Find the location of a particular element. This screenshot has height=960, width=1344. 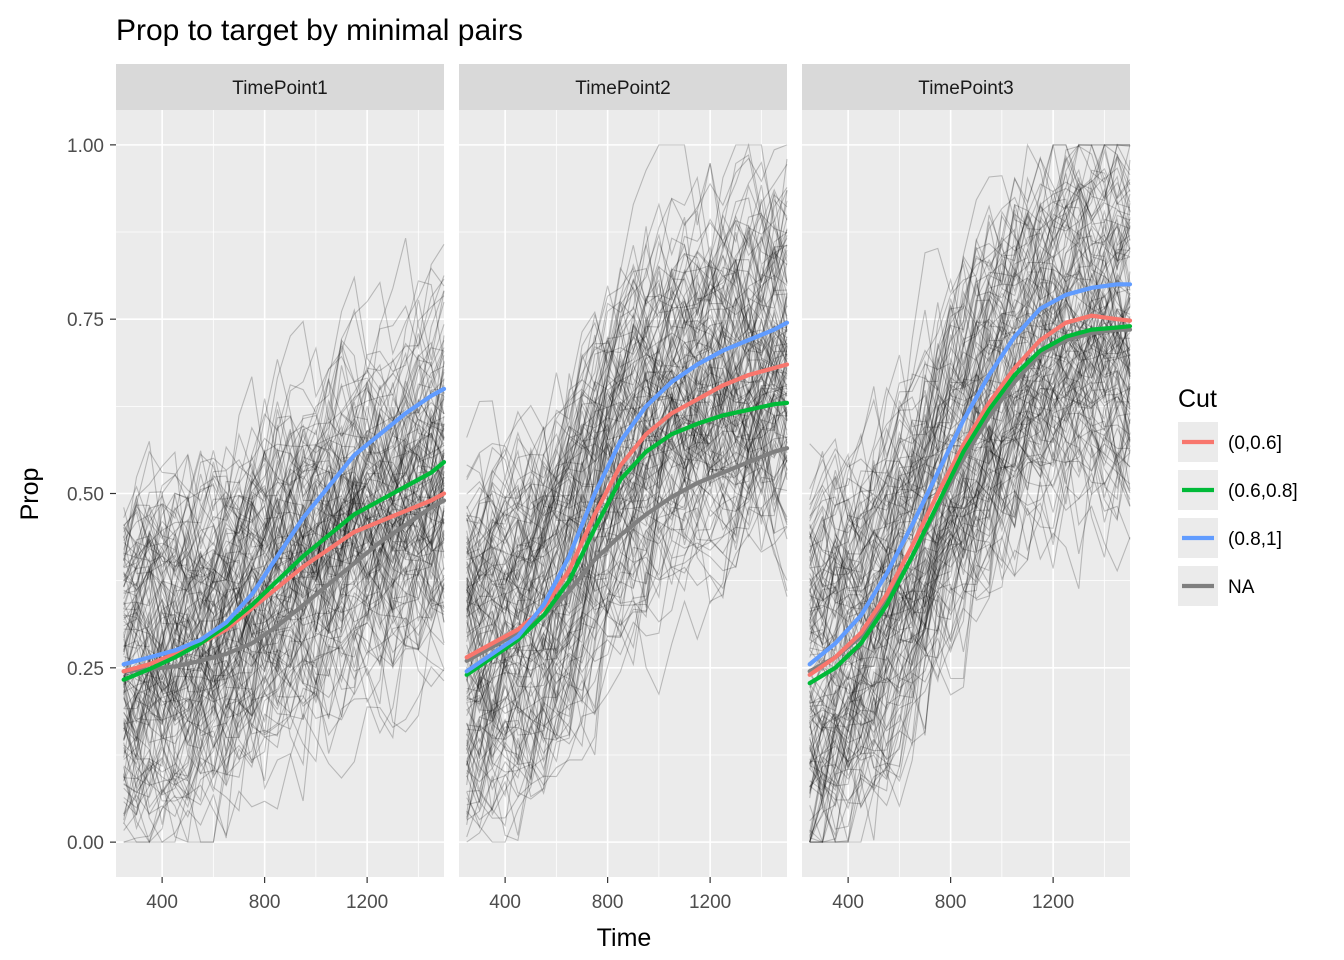

series-line-(0.6,0.8] is located at coordinates (627, 538).